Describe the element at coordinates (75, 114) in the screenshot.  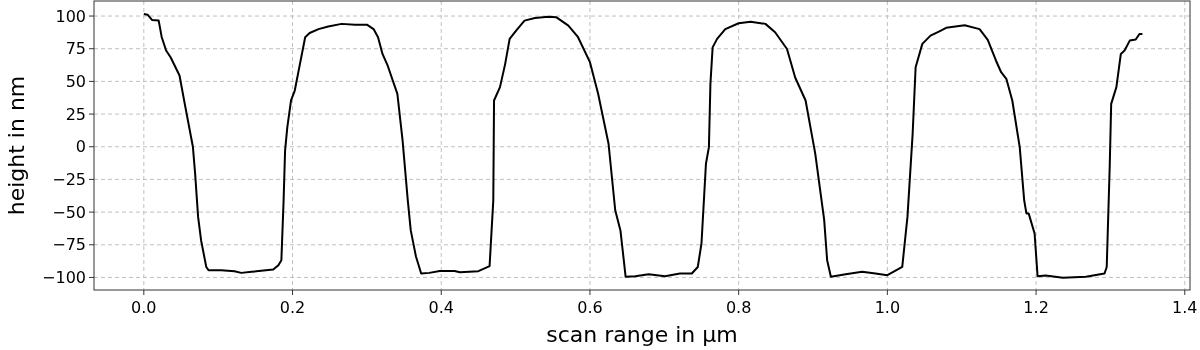
I see `y-tick-label: 25` at that location.